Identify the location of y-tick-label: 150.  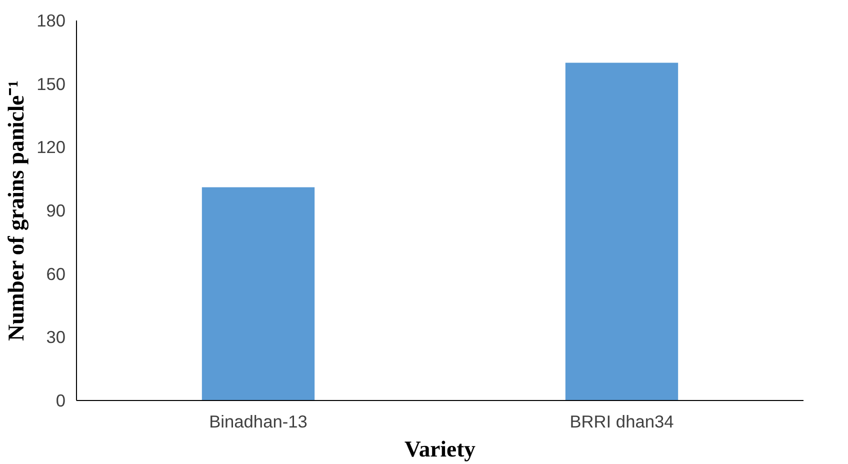
(51, 84).